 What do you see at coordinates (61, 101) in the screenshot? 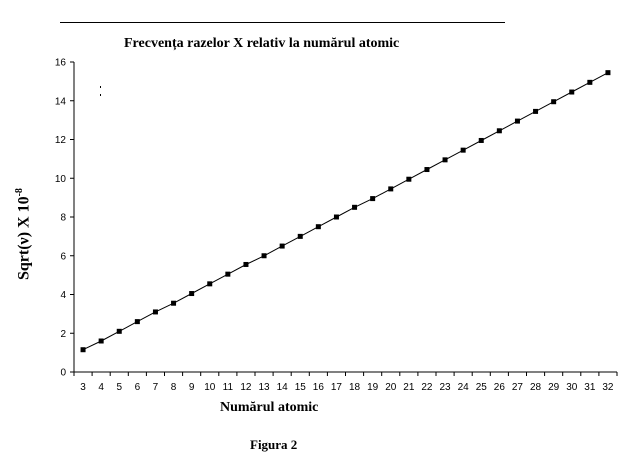
I see `y-tick-label: 14` at bounding box center [61, 101].